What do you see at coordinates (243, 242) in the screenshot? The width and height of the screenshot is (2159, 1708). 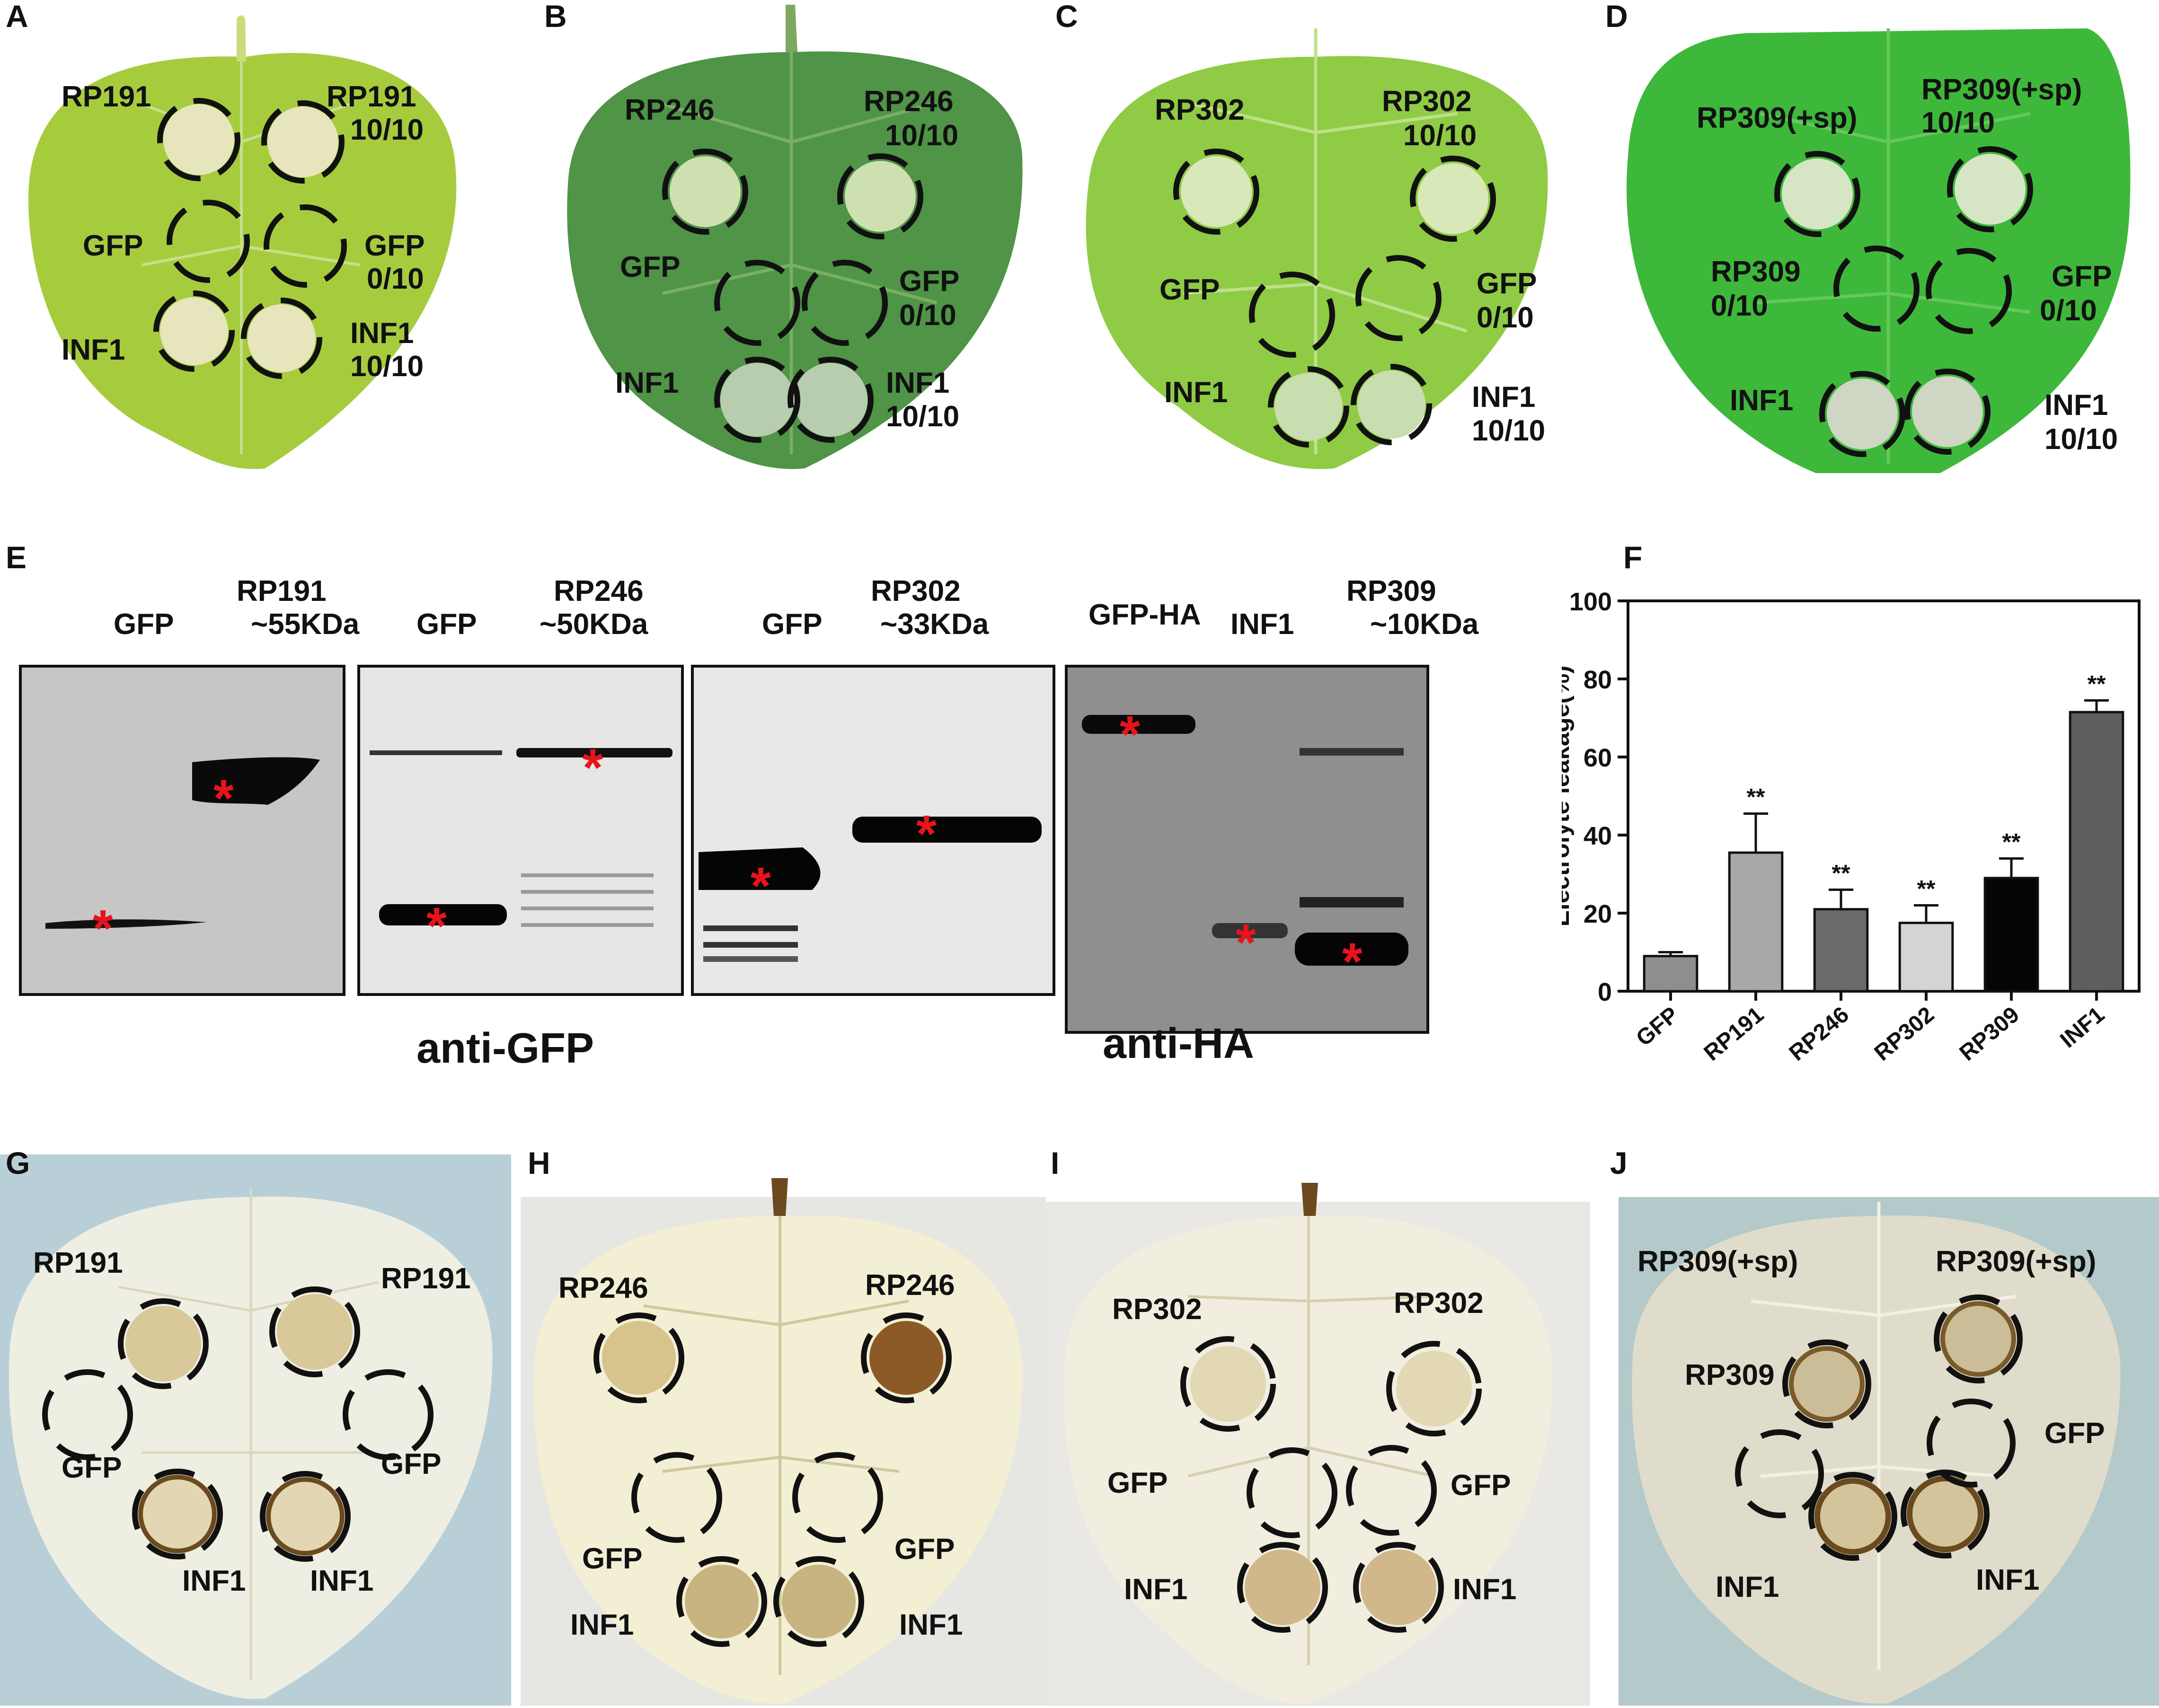 I see `leaf-a-image` at bounding box center [243, 242].